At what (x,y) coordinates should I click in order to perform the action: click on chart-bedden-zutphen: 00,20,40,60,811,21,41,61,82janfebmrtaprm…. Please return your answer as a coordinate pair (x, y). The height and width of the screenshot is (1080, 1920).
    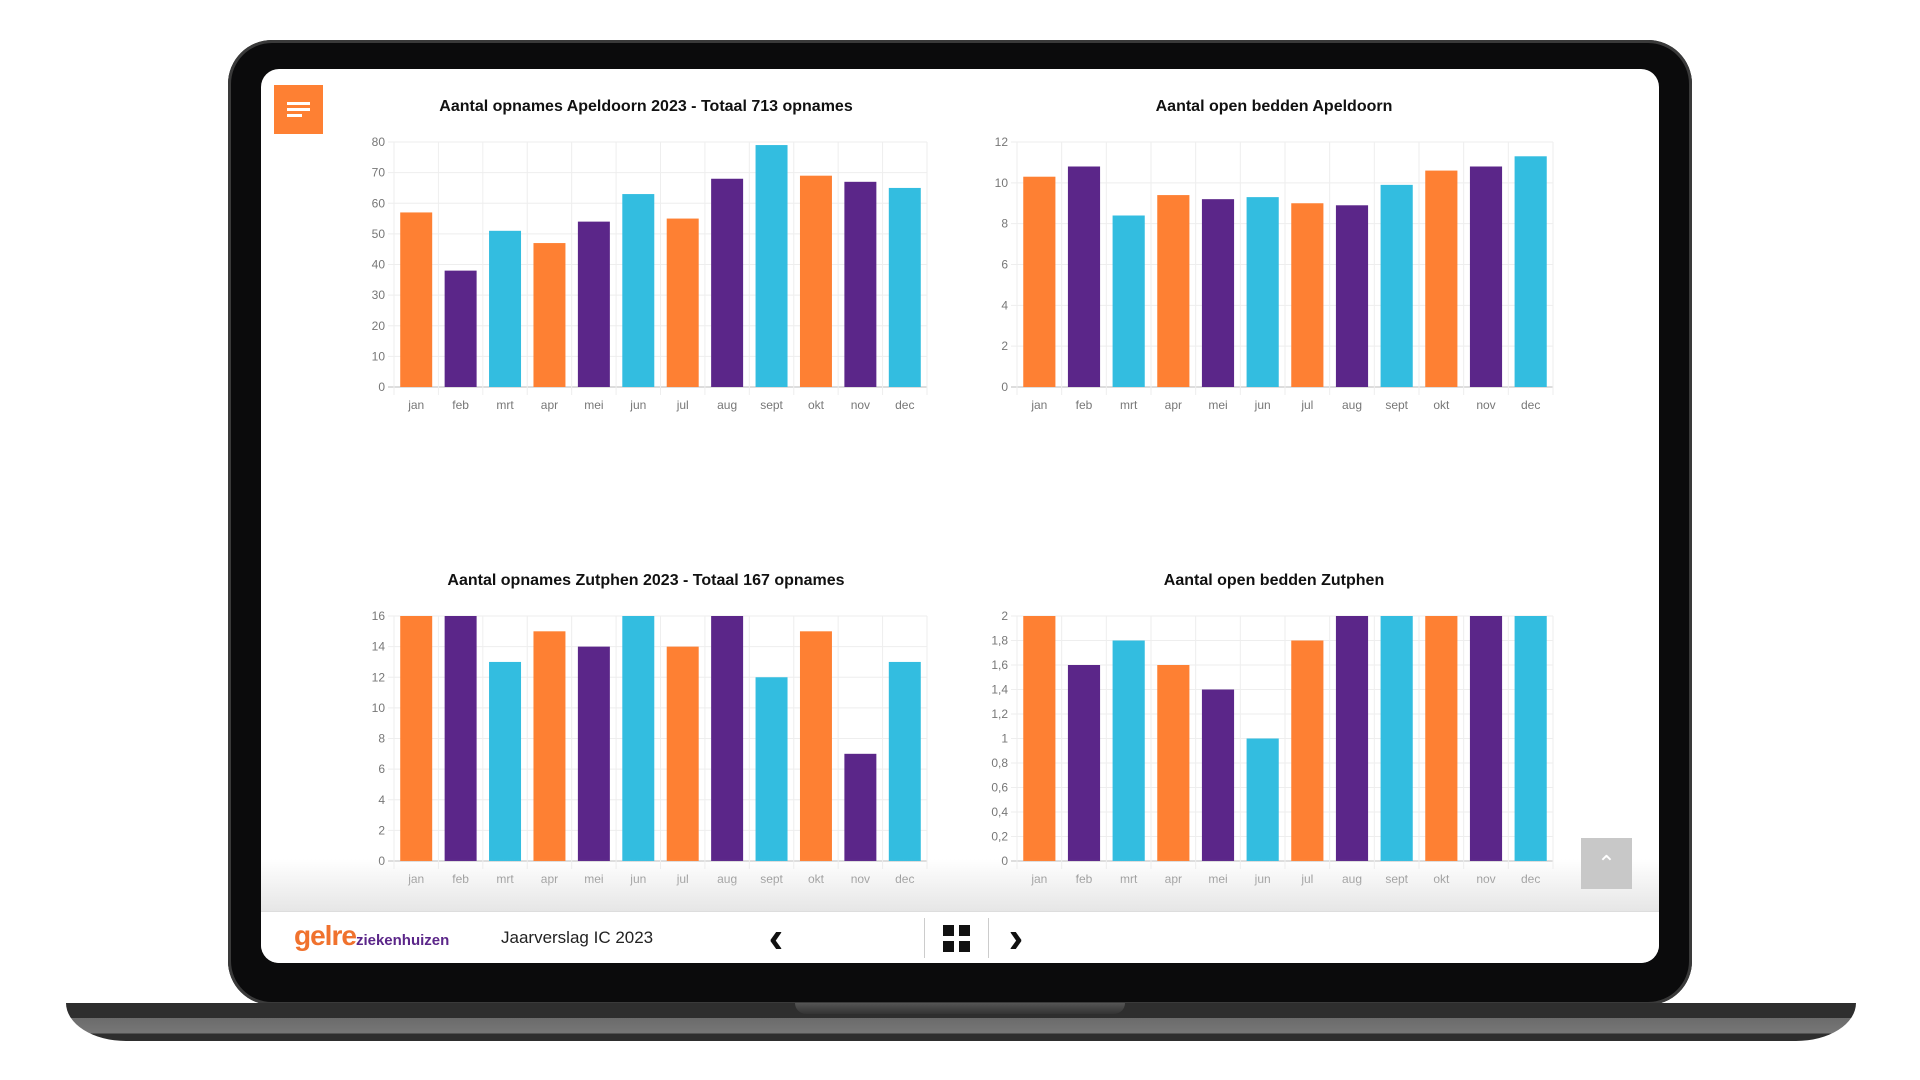
    Looking at the image, I should click on (1272, 747).